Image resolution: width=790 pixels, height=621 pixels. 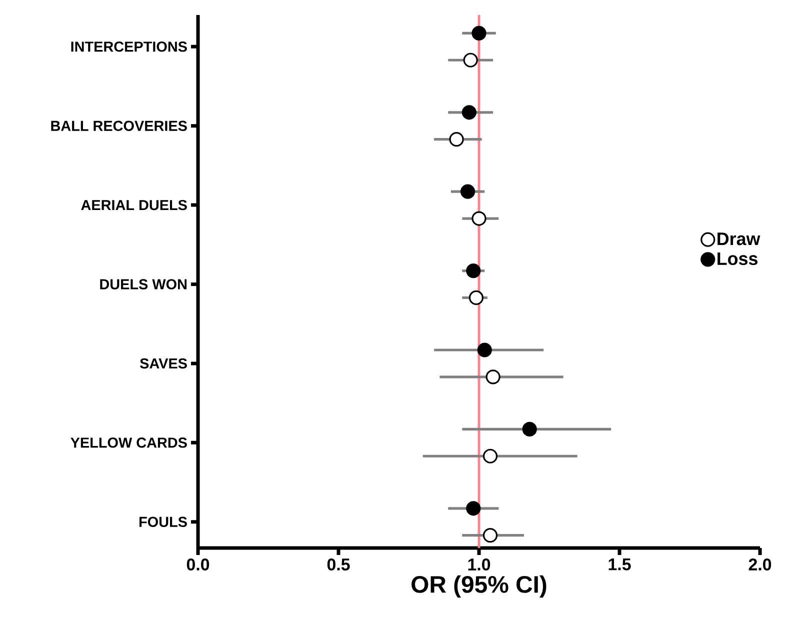 What do you see at coordinates (338, 564) in the screenshot?
I see `x-tick-label: 0.5` at bounding box center [338, 564].